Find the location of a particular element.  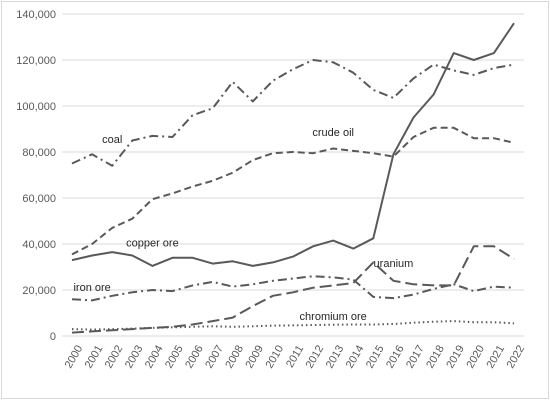

x-tick-label: 2002 is located at coordinates (114, 356).